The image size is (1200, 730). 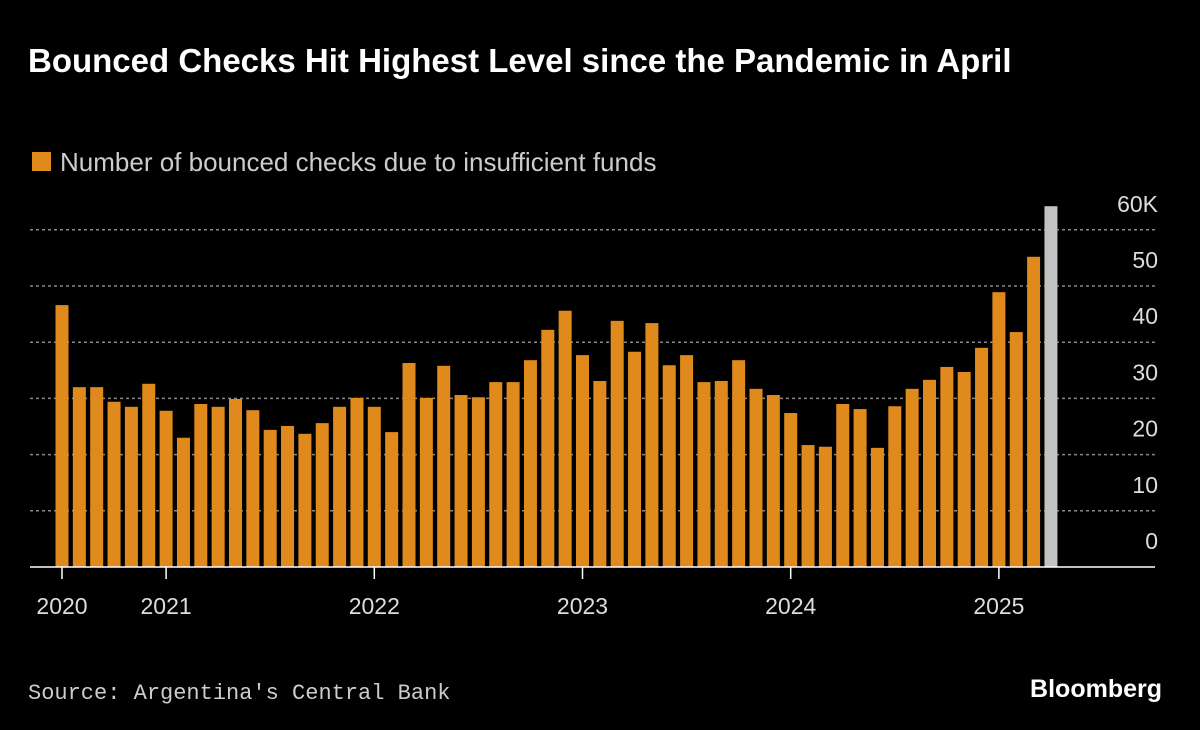 I want to click on y-tick-label: 60K, so click(x=1138, y=204).